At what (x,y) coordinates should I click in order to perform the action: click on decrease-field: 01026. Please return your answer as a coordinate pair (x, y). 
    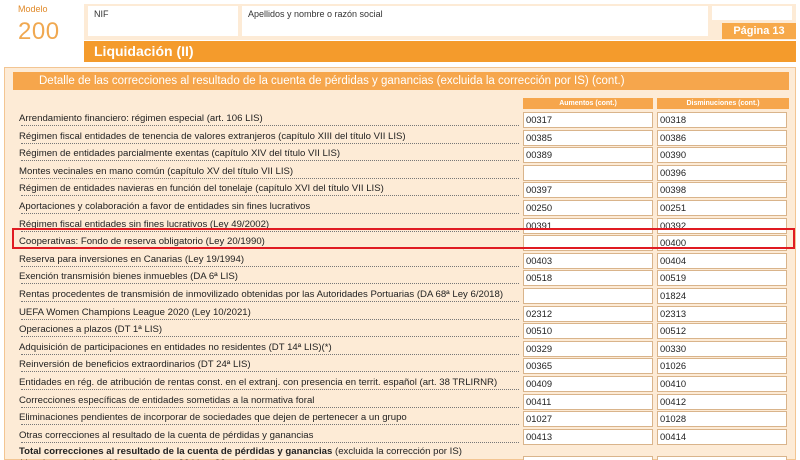
    Looking at the image, I should click on (722, 366).